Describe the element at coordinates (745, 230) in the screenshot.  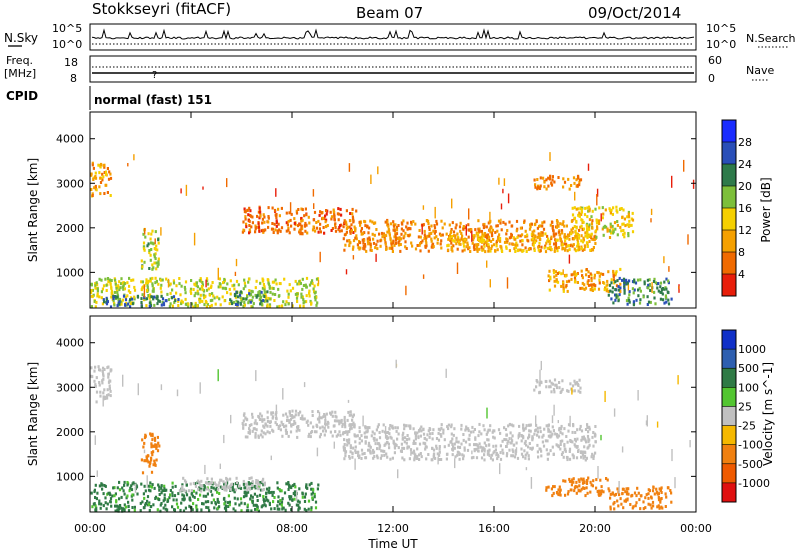
I see `colorbar-tick-label: 12` at that location.